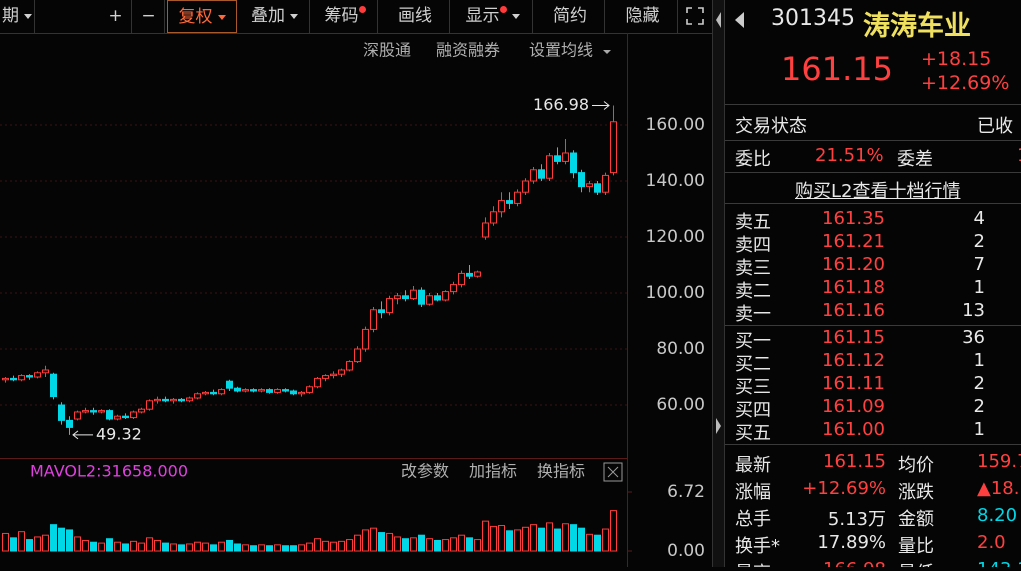 The height and width of the screenshot is (571, 1021). What do you see at coordinates (613, 472) in the screenshot?
I see `close-button` at bounding box center [613, 472].